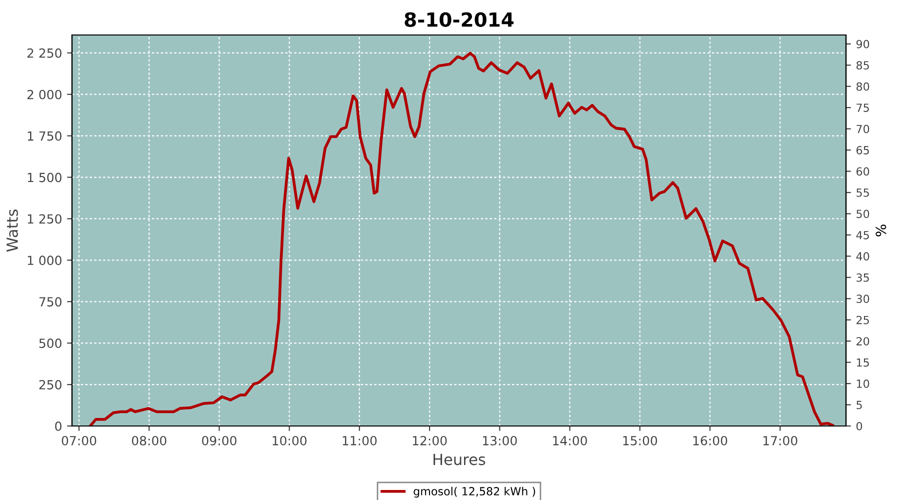 Image resolution: width=900 pixels, height=500 pixels. I want to click on y-tick-label: 250, so click(50, 385).